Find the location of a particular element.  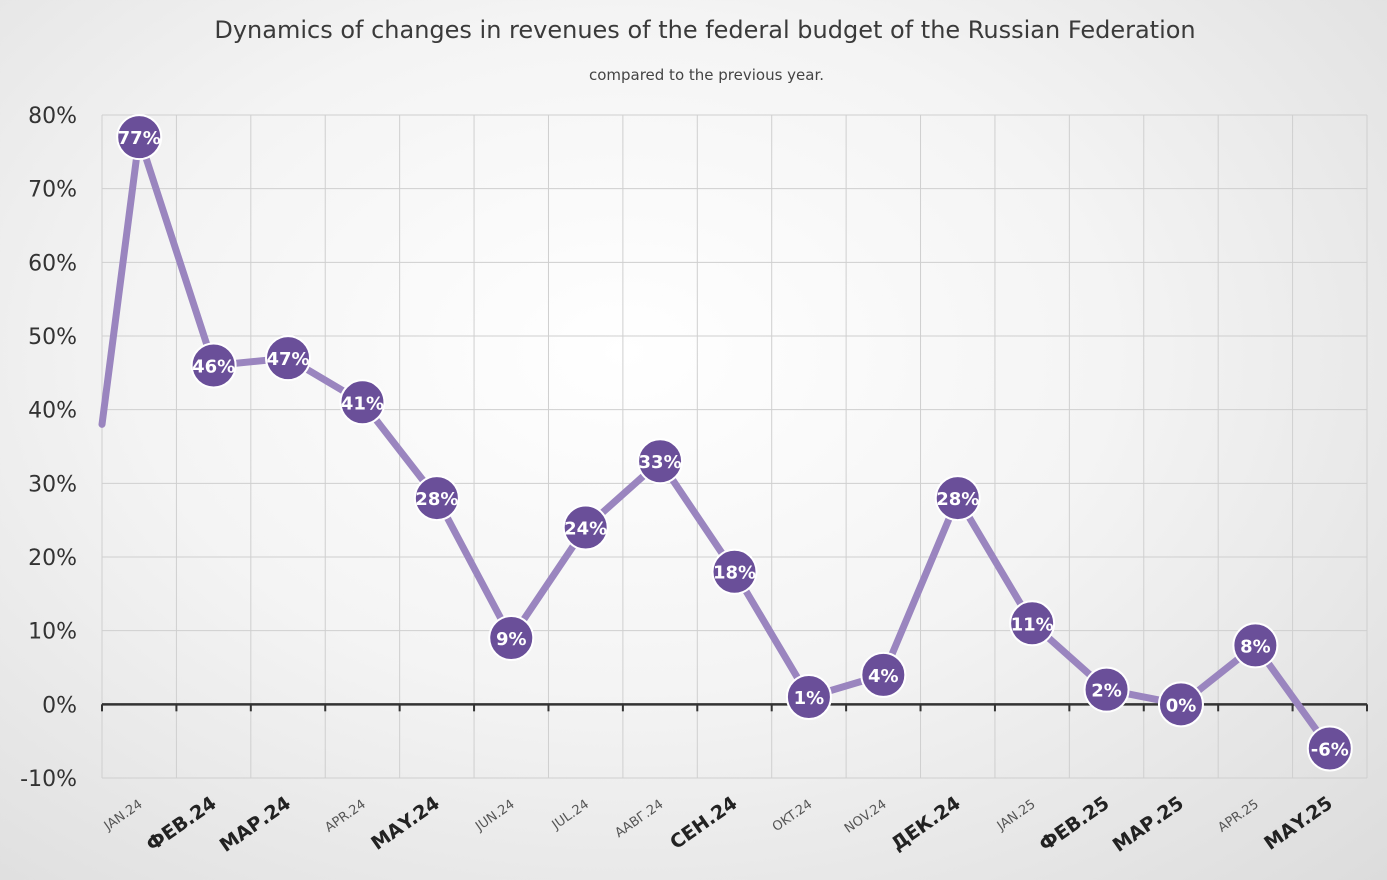

data-label: 18% is located at coordinates (734, 573).